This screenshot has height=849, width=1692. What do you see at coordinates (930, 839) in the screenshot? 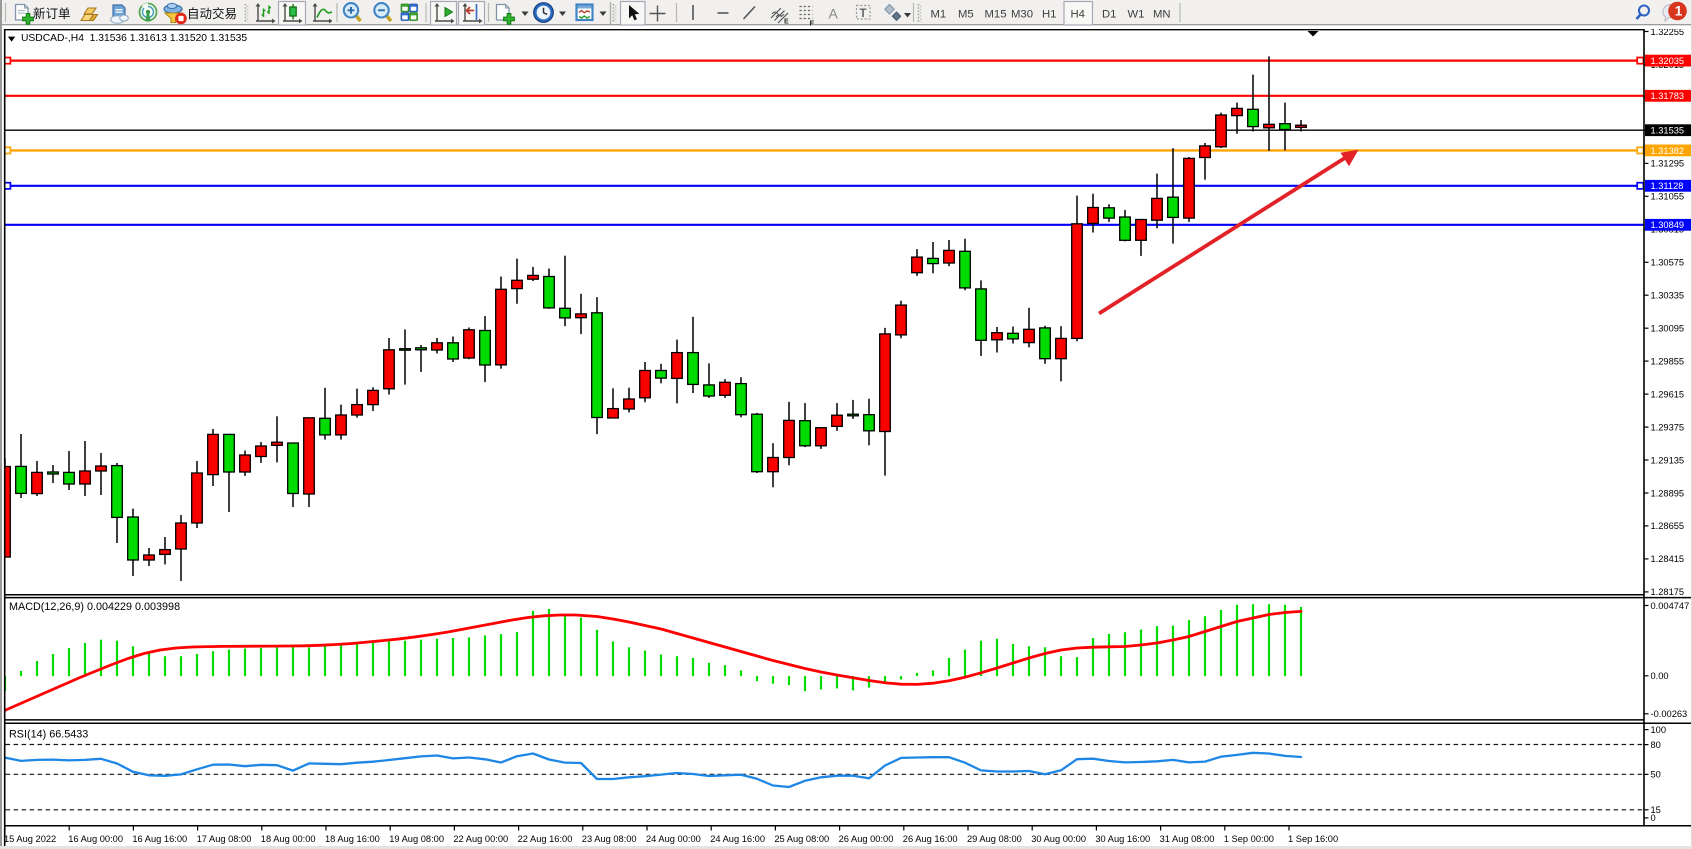
I see `svg-text: 26 Aug 16:00` at bounding box center [930, 839].